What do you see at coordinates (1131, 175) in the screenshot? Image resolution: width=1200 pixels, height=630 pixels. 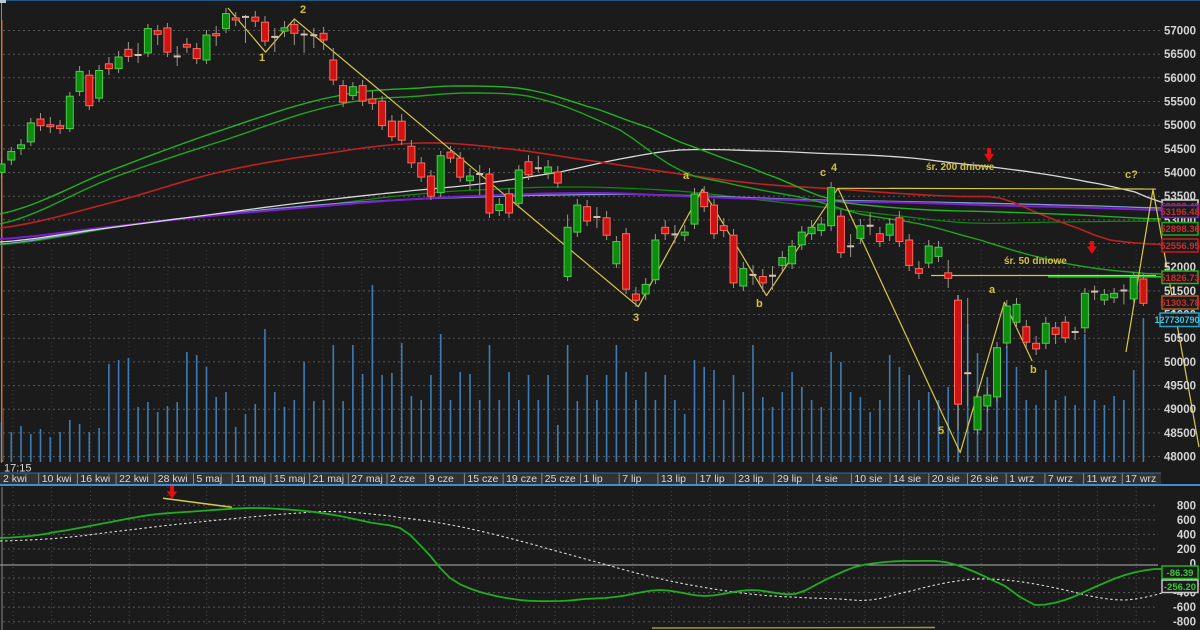 I see `svg-text: c?` at bounding box center [1131, 175].